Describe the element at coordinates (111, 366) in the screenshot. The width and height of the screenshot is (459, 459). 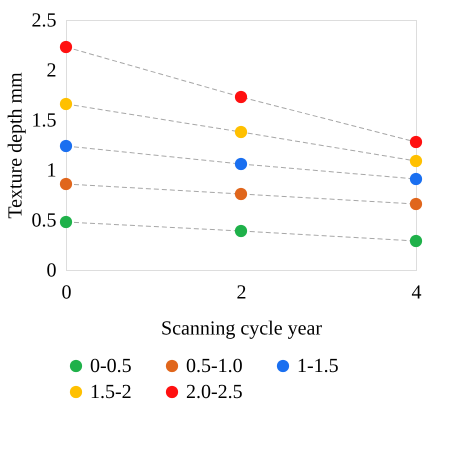
I see `legend-label: 0-0.5` at that location.